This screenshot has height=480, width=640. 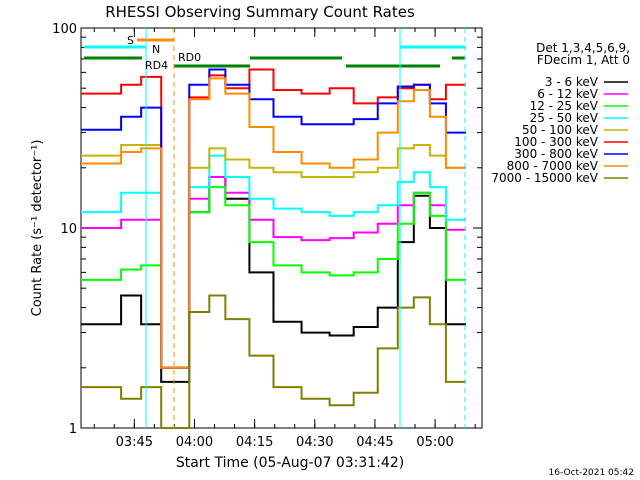 I want to click on x-tick-label: 03:45, so click(x=134, y=442).